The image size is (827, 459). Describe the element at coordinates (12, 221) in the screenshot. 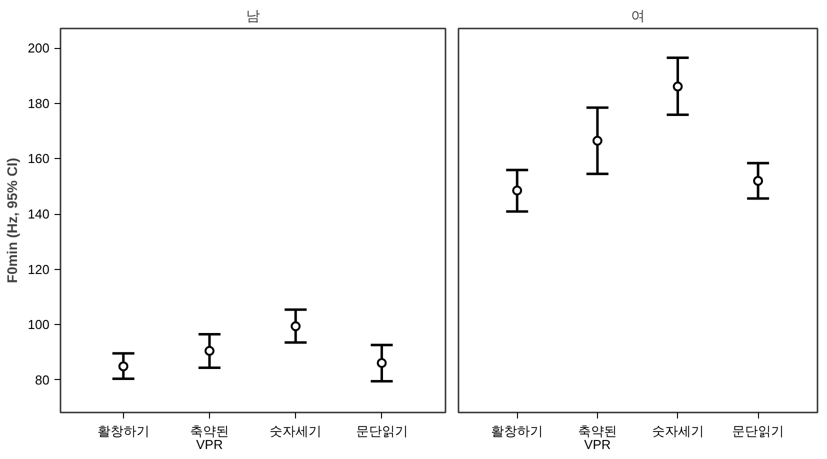

I see `y-axis-title: F0min (Hz, 95% CI)` at that location.